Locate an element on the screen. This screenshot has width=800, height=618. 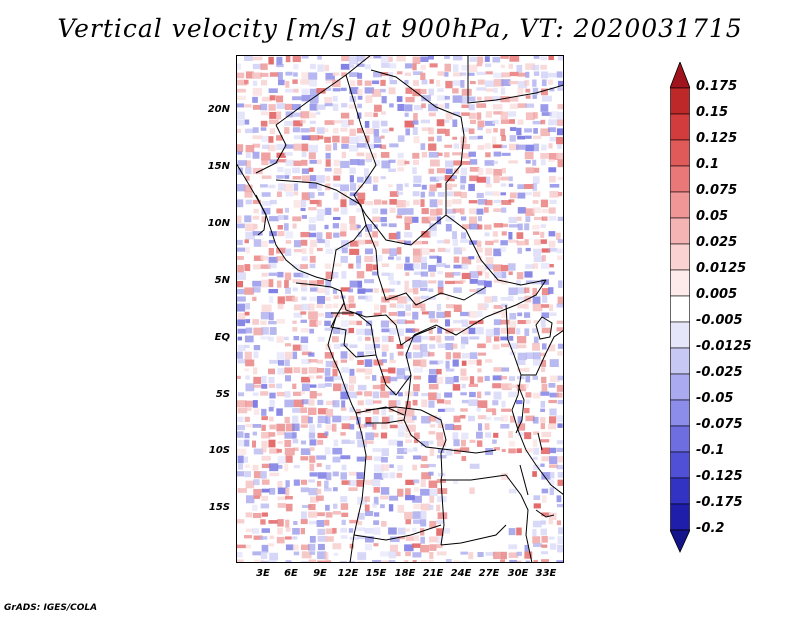
lat-label: 20N is located at coordinates (218, 109).